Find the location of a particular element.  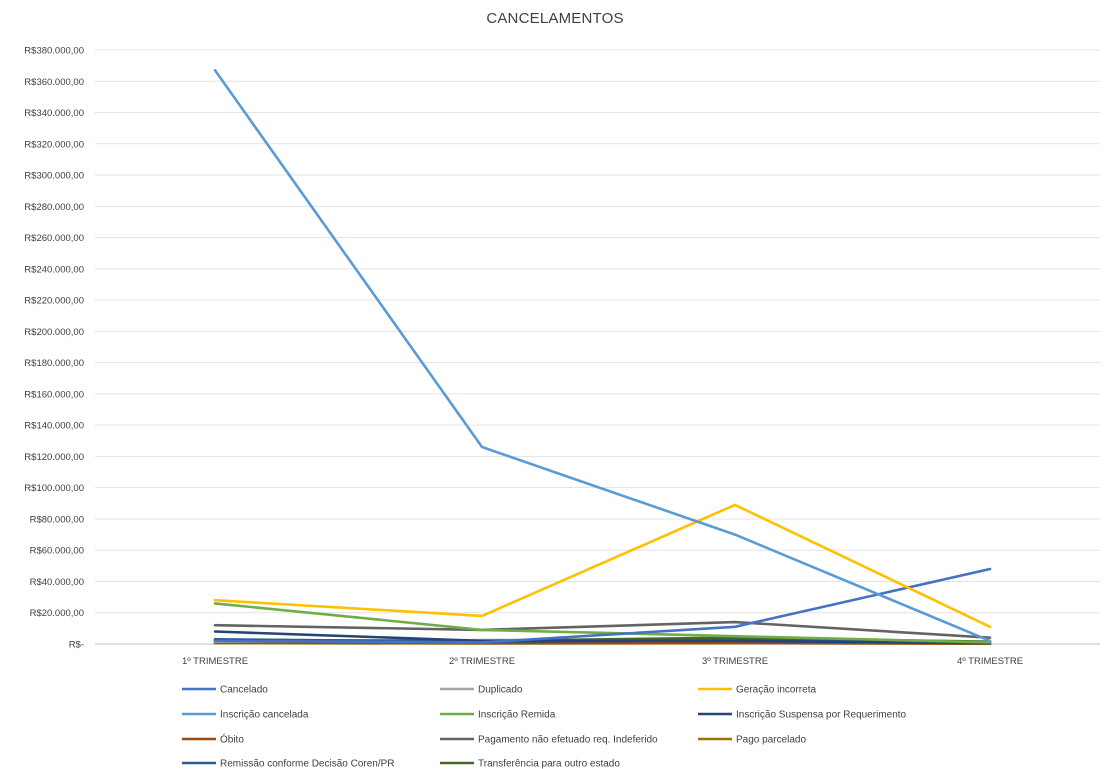

legend-label: Óbito is located at coordinates (232, 739).